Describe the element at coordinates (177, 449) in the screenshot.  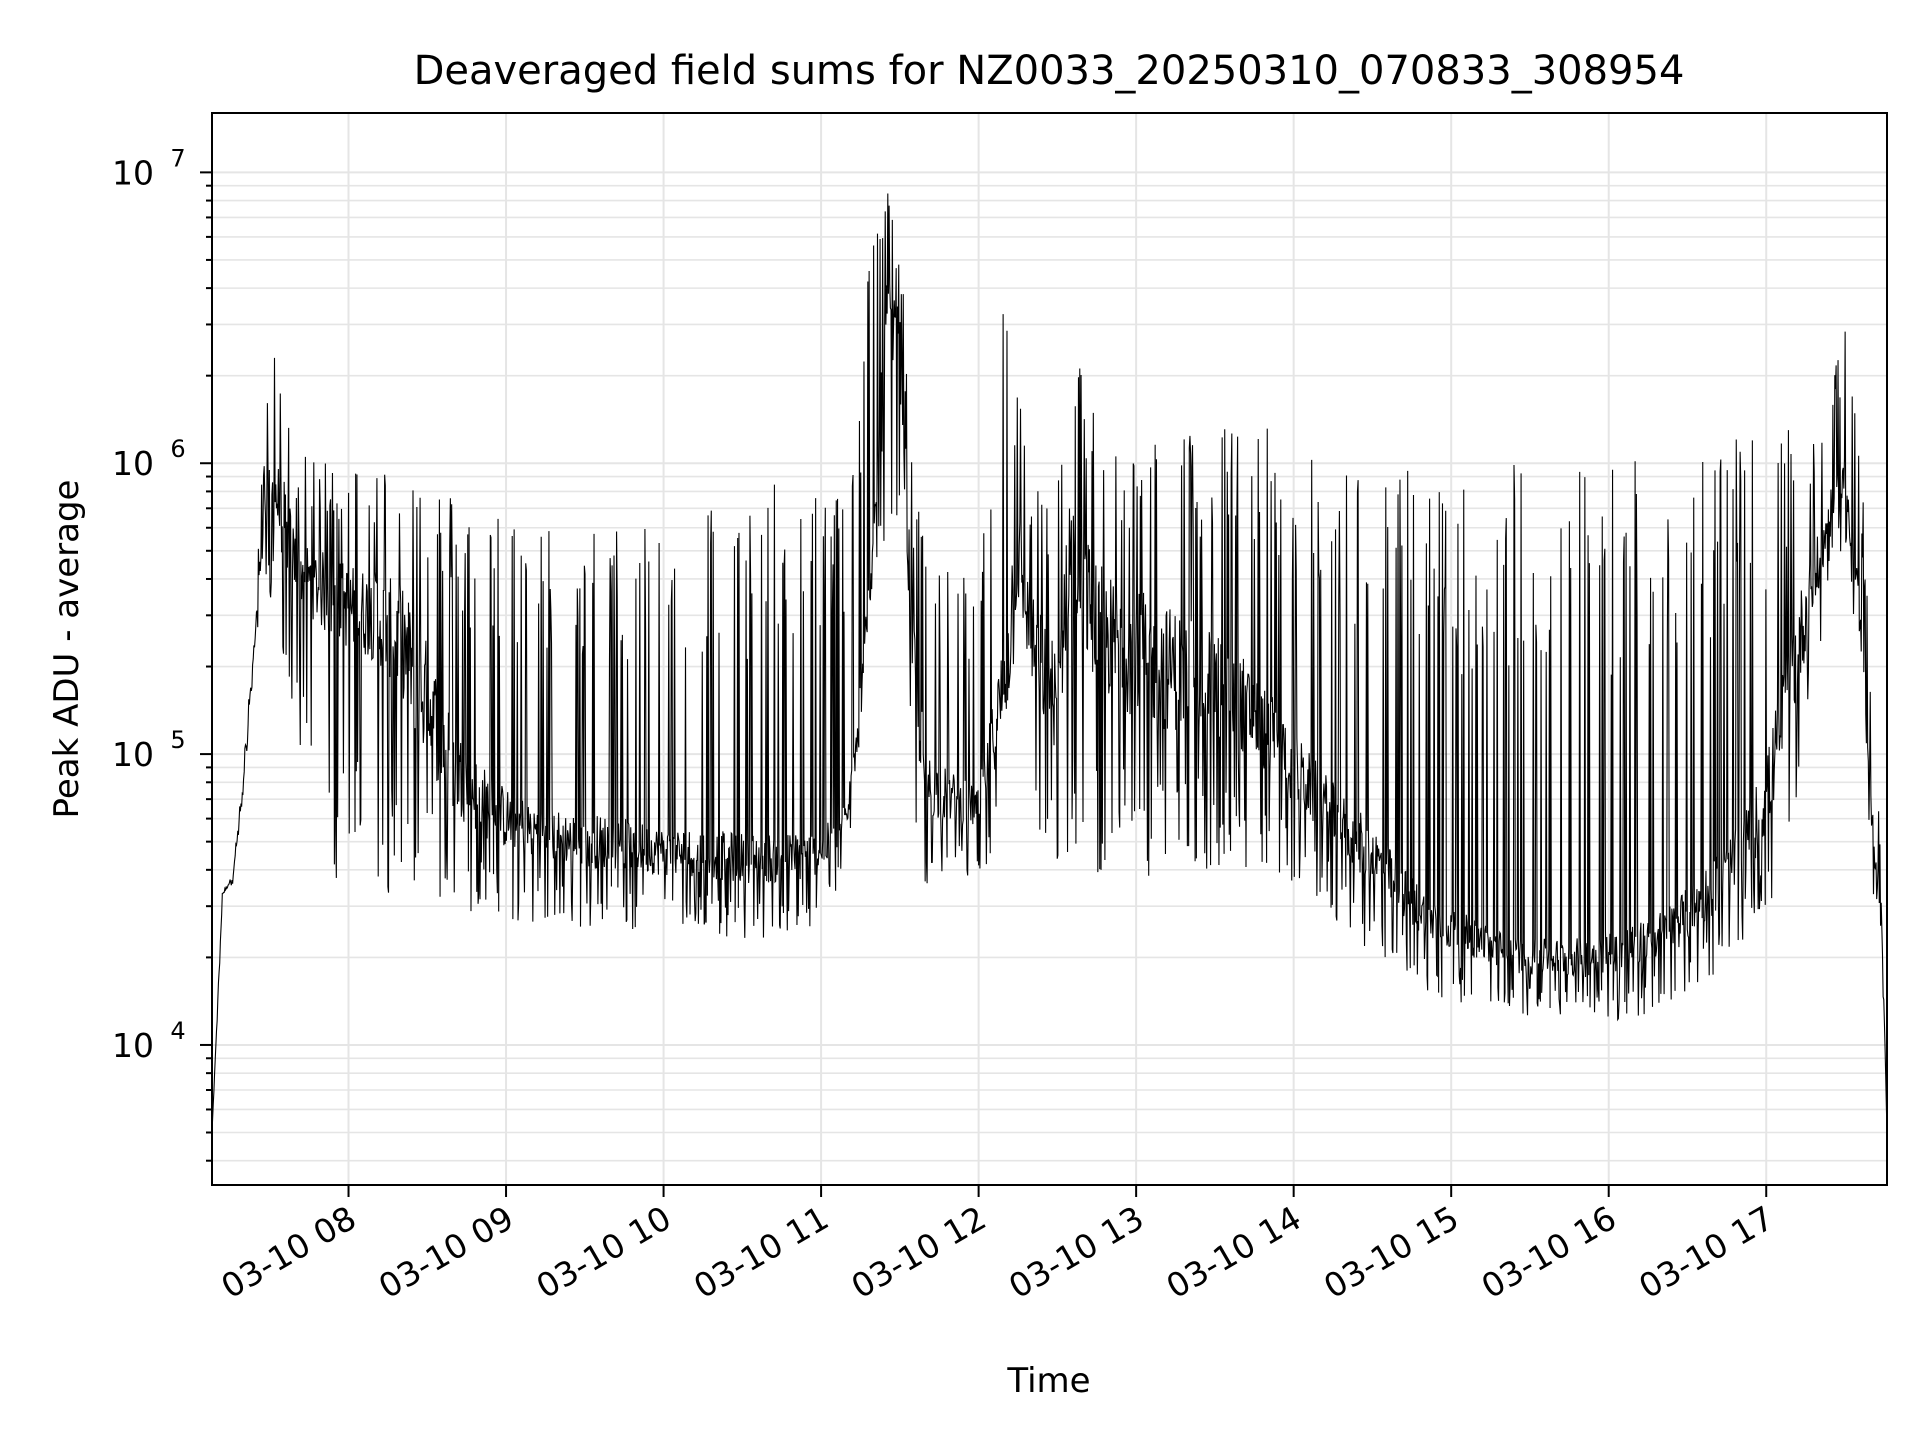
I see `y-tick-label-exponent: 6` at that location.